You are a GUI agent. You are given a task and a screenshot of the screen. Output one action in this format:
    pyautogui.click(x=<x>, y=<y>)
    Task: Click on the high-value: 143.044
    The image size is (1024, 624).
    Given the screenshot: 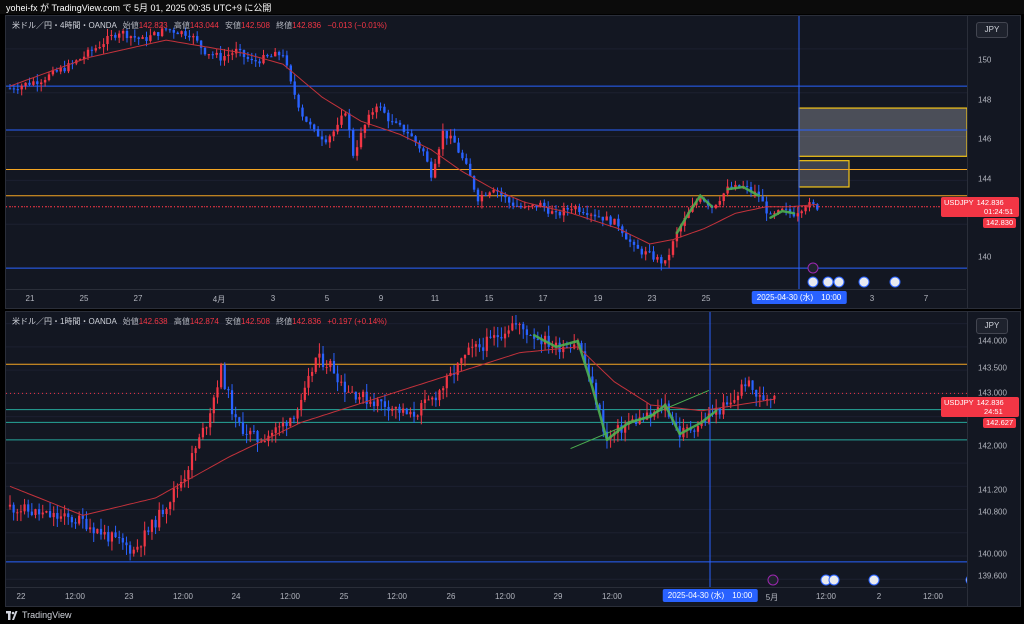 What is the action you would take?
    pyautogui.click(x=204, y=25)
    